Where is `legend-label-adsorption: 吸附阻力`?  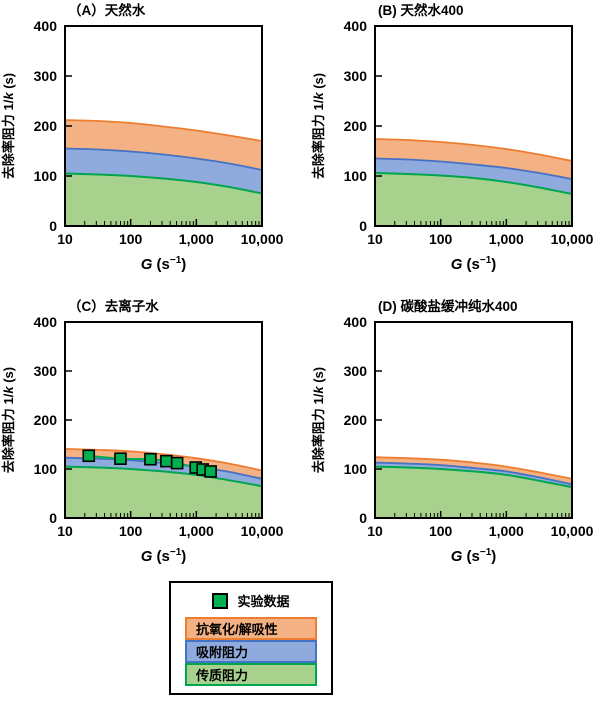
legend-label-adsorption: 吸附阻力 is located at coordinates (222, 652).